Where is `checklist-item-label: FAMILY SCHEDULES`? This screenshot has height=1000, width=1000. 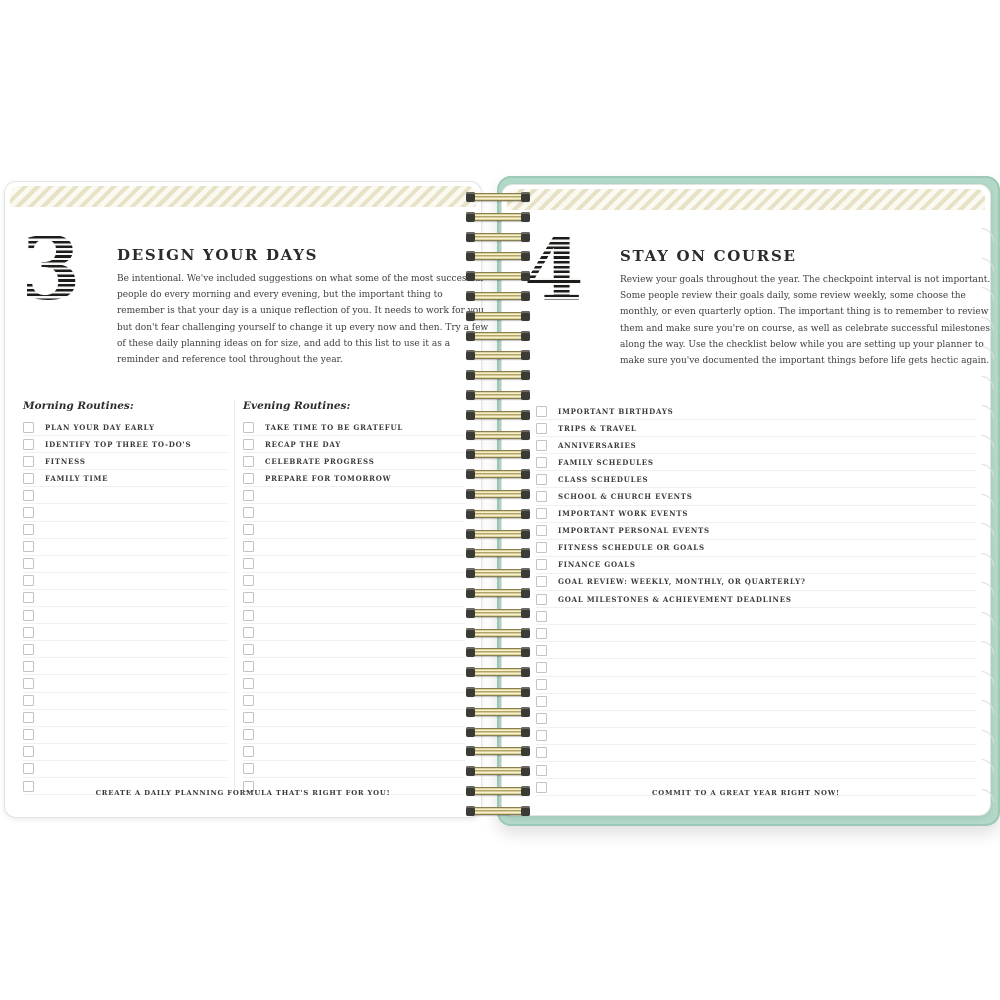
checklist-item-label: FAMILY SCHEDULES is located at coordinates (606, 462).